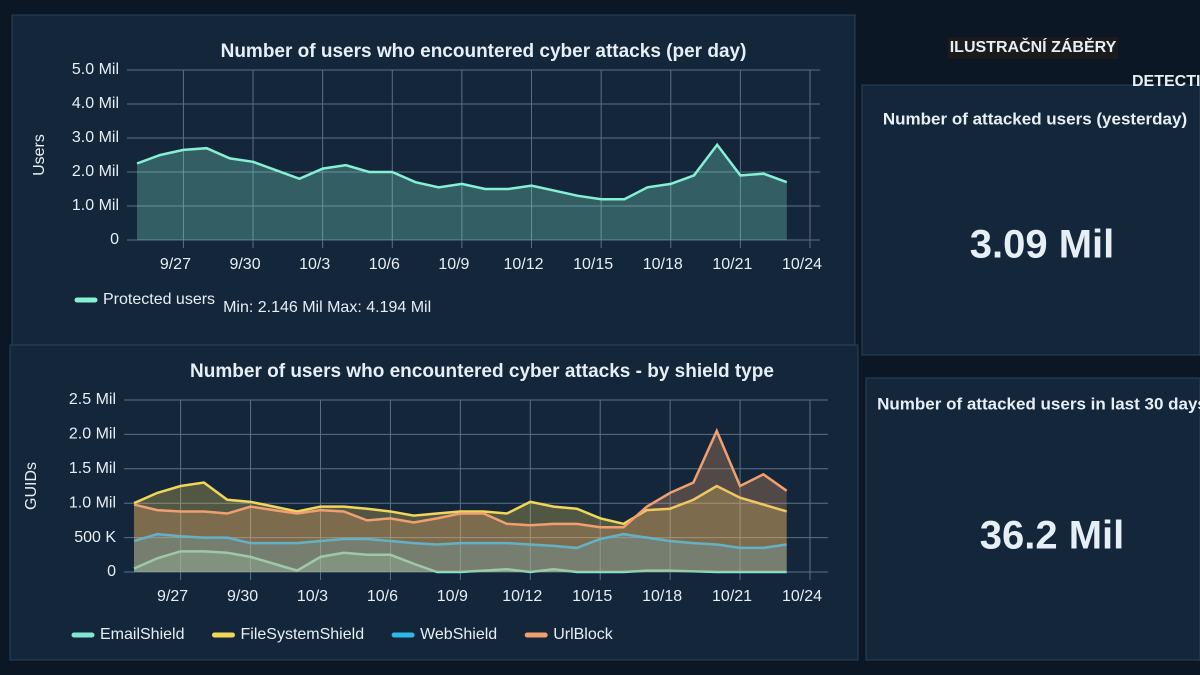 The height and width of the screenshot is (675, 1200). What do you see at coordinates (302, 634) in the screenshot?
I see `legend-label: FileSystemShield` at bounding box center [302, 634].